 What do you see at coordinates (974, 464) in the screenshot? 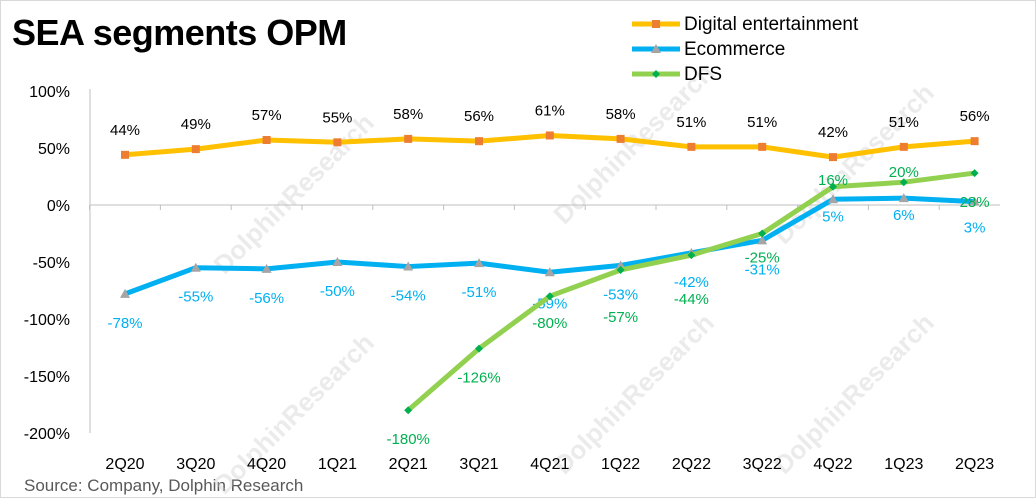
I see `x-tick-label: 2Q23` at bounding box center [974, 464].